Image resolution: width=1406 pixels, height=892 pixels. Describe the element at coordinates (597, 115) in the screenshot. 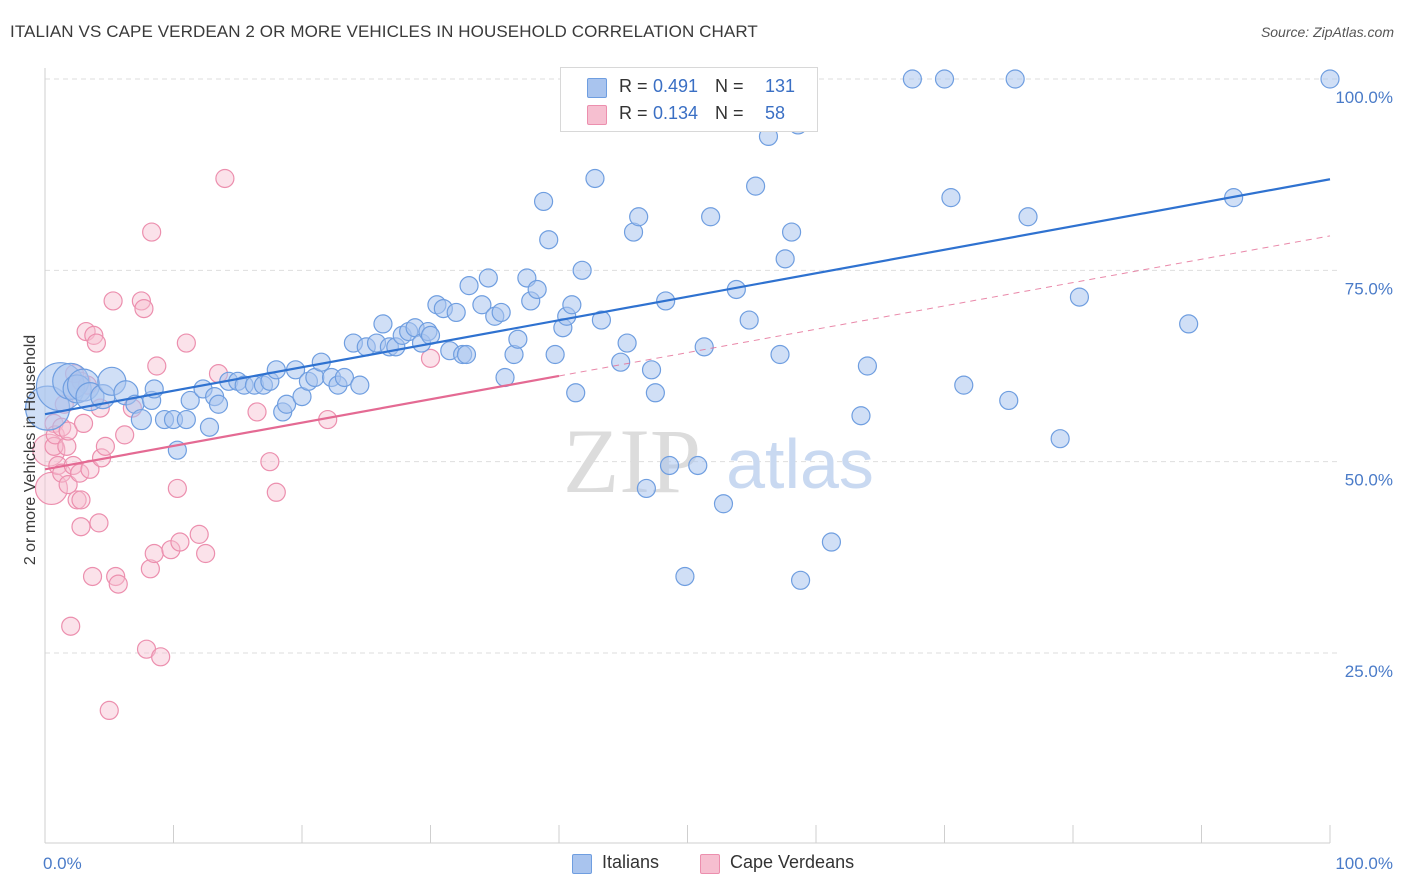

I see `legend-swatch-cape-verdeans` at that location.